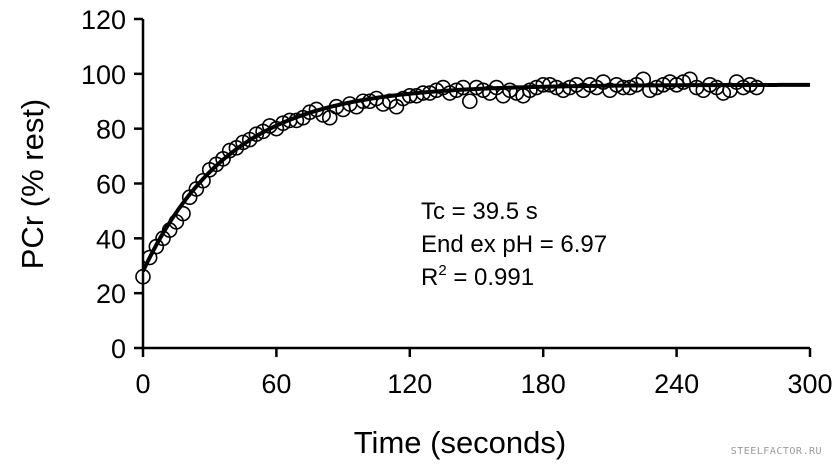 The image size is (840, 465). What do you see at coordinates (111, 130) in the screenshot?
I see `y-tick-label: 80` at bounding box center [111, 130].